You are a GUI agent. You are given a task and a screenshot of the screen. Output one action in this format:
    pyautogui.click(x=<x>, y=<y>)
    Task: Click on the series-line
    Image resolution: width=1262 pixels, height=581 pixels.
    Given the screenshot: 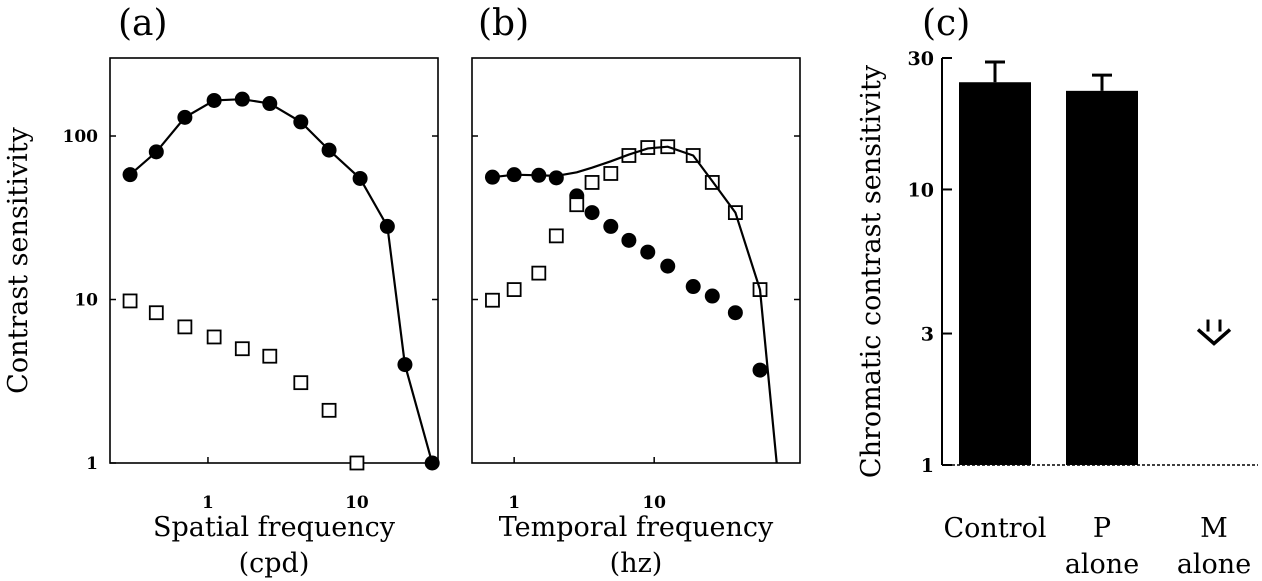 What is the action you would take?
    pyautogui.click(x=635, y=304)
    